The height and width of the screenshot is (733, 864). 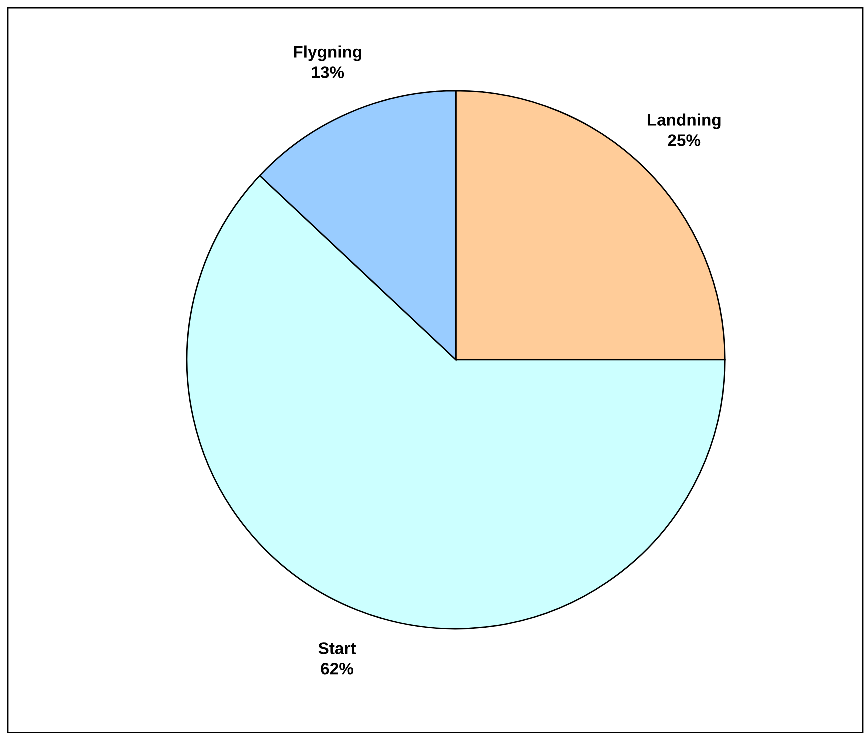 I want to click on data-label: 13%, so click(x=328, y=72).